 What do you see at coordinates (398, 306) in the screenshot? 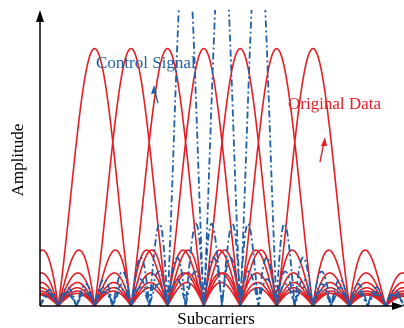
I see `x-axis-arrow-icon` at bounding box center [398, 306].